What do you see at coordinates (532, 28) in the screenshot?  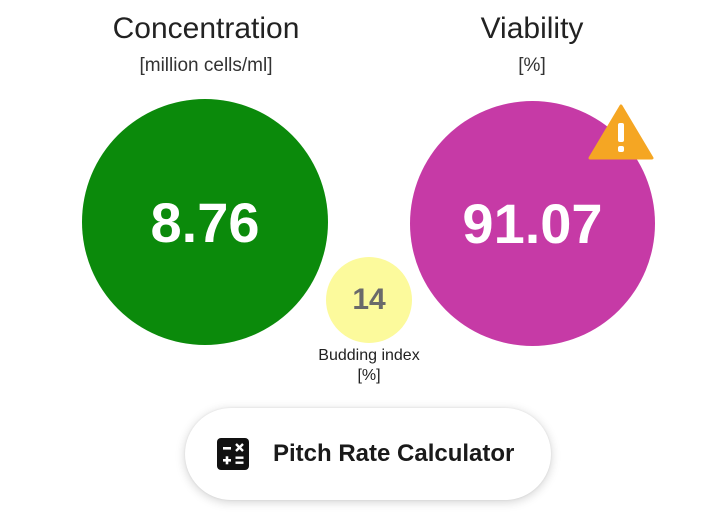 I see `viability-title: Viability` at bounding box center [532, 28].